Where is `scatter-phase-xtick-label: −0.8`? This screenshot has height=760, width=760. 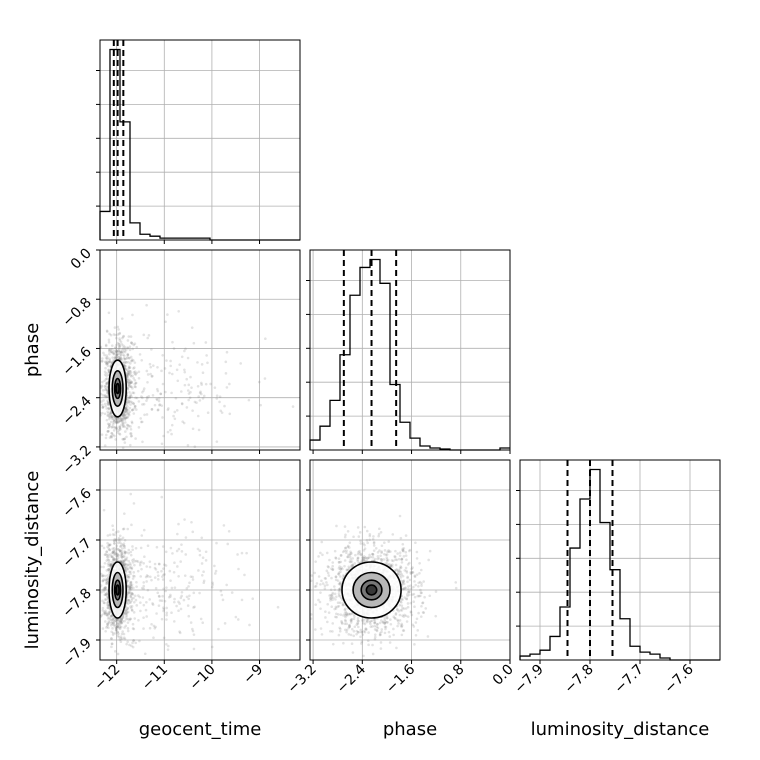
scatter-phase-xtick-label: −0.8 is located at coordinates (449, 679).